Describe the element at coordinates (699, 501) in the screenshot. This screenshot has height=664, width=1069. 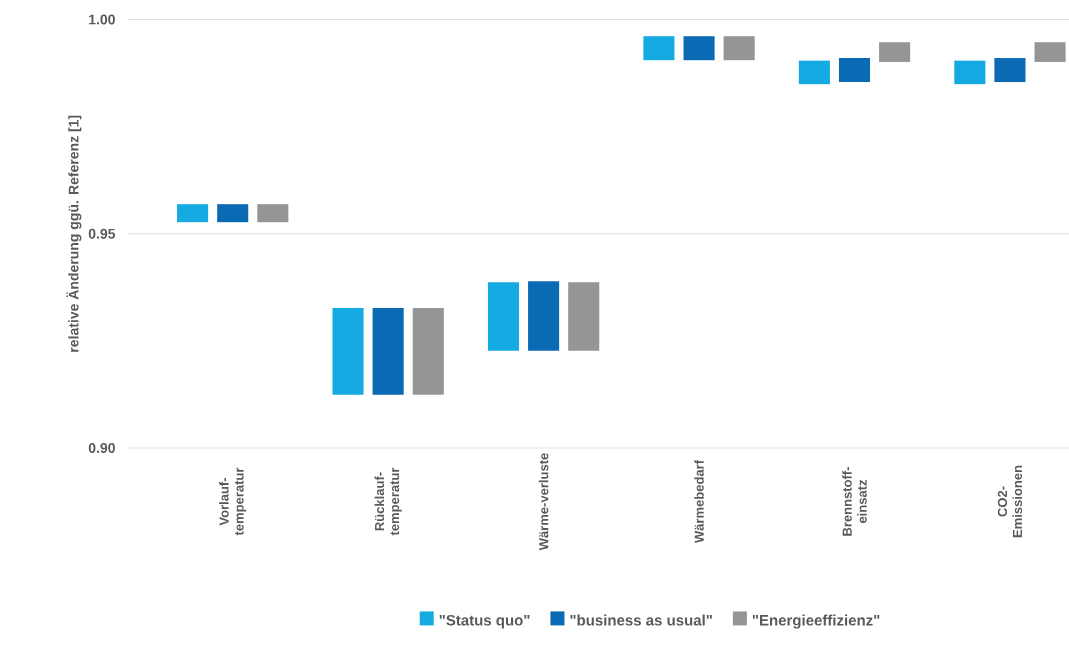
I see `x-tick-label: Wärmebedarf` at that location.